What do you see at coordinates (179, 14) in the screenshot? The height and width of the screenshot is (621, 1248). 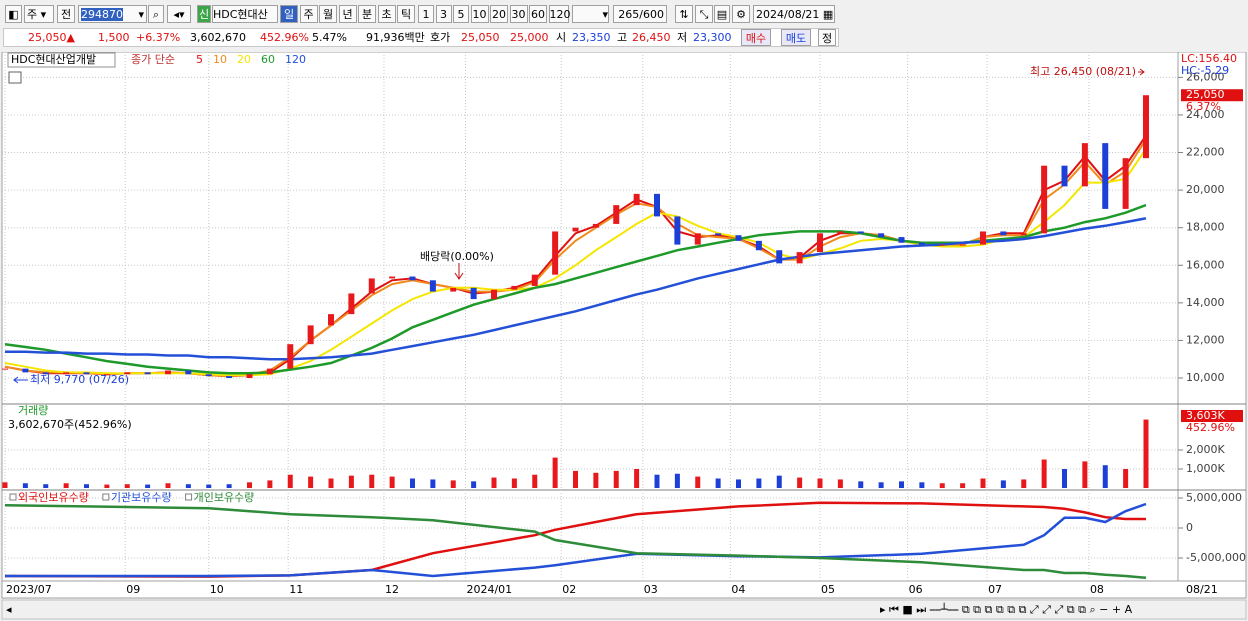 I see `sound-button: ◂▾` at bounding box center [179, 14].